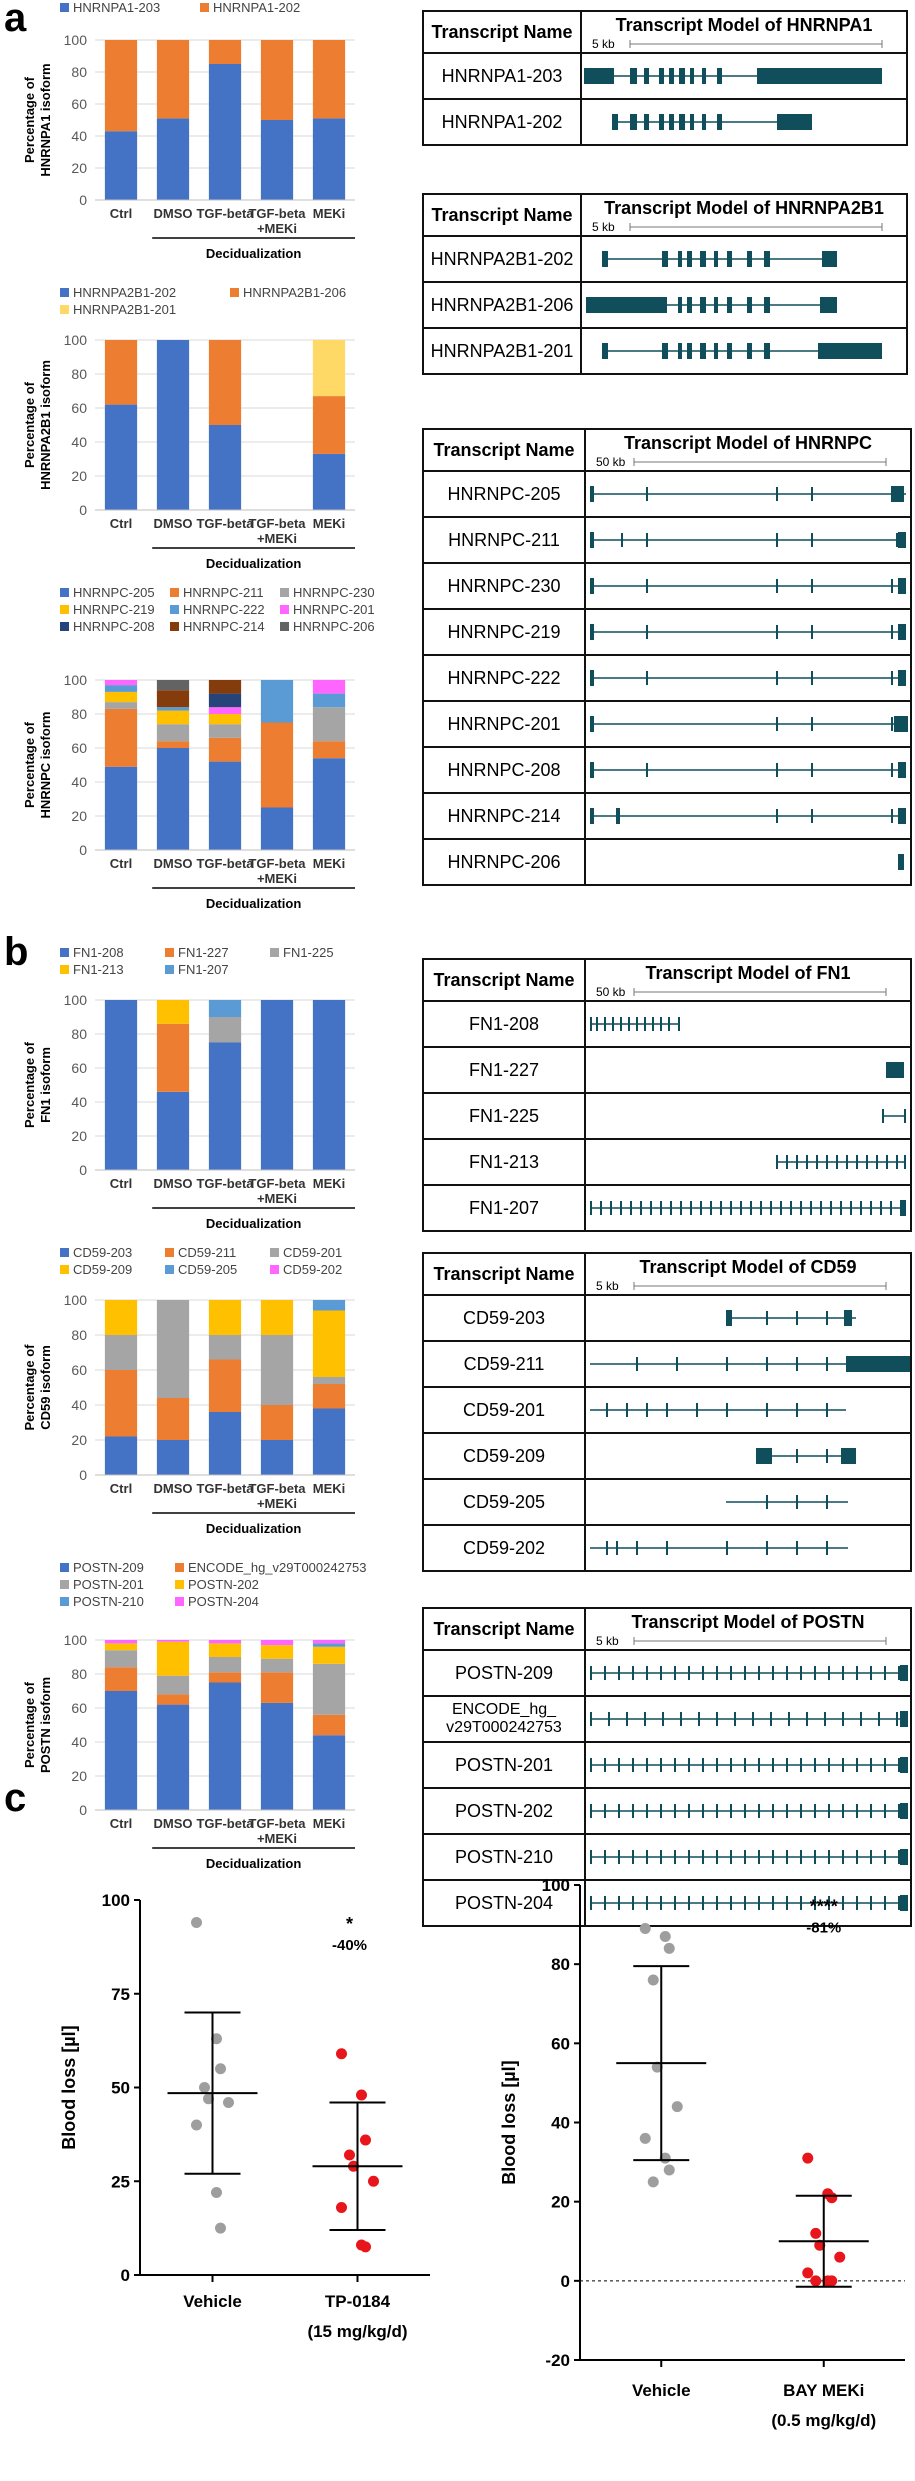 This screenshot has height=2481, width=915. What do you see at coordinates (79, 72) in the screenshot?
I see `y-tick-label: 80` at bounding box center [79, 72].